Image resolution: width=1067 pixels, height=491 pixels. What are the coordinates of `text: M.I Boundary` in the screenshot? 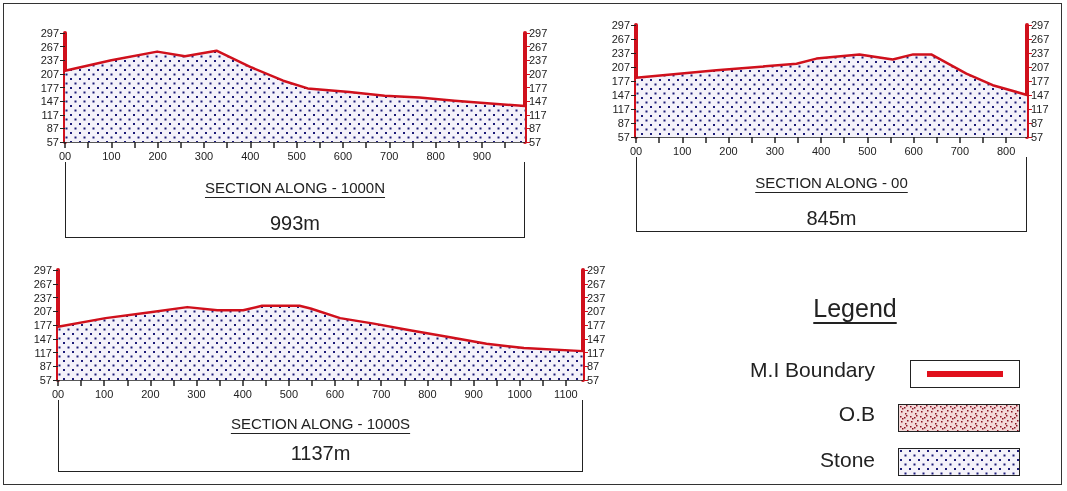 It's located at (812, 370).